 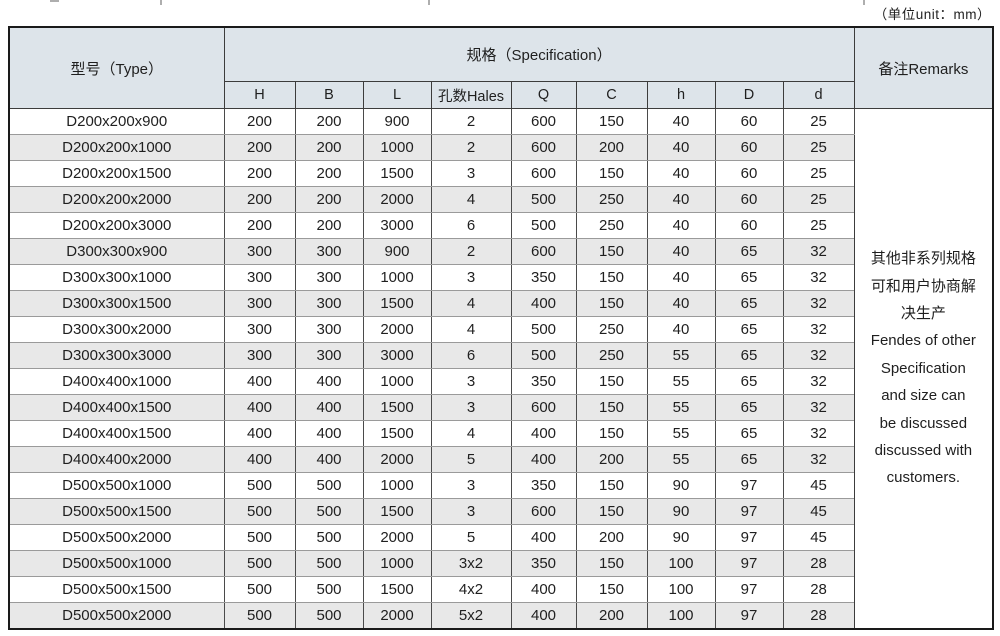 I want to click on value-cell: 4x2, so click(x=471, y=589).